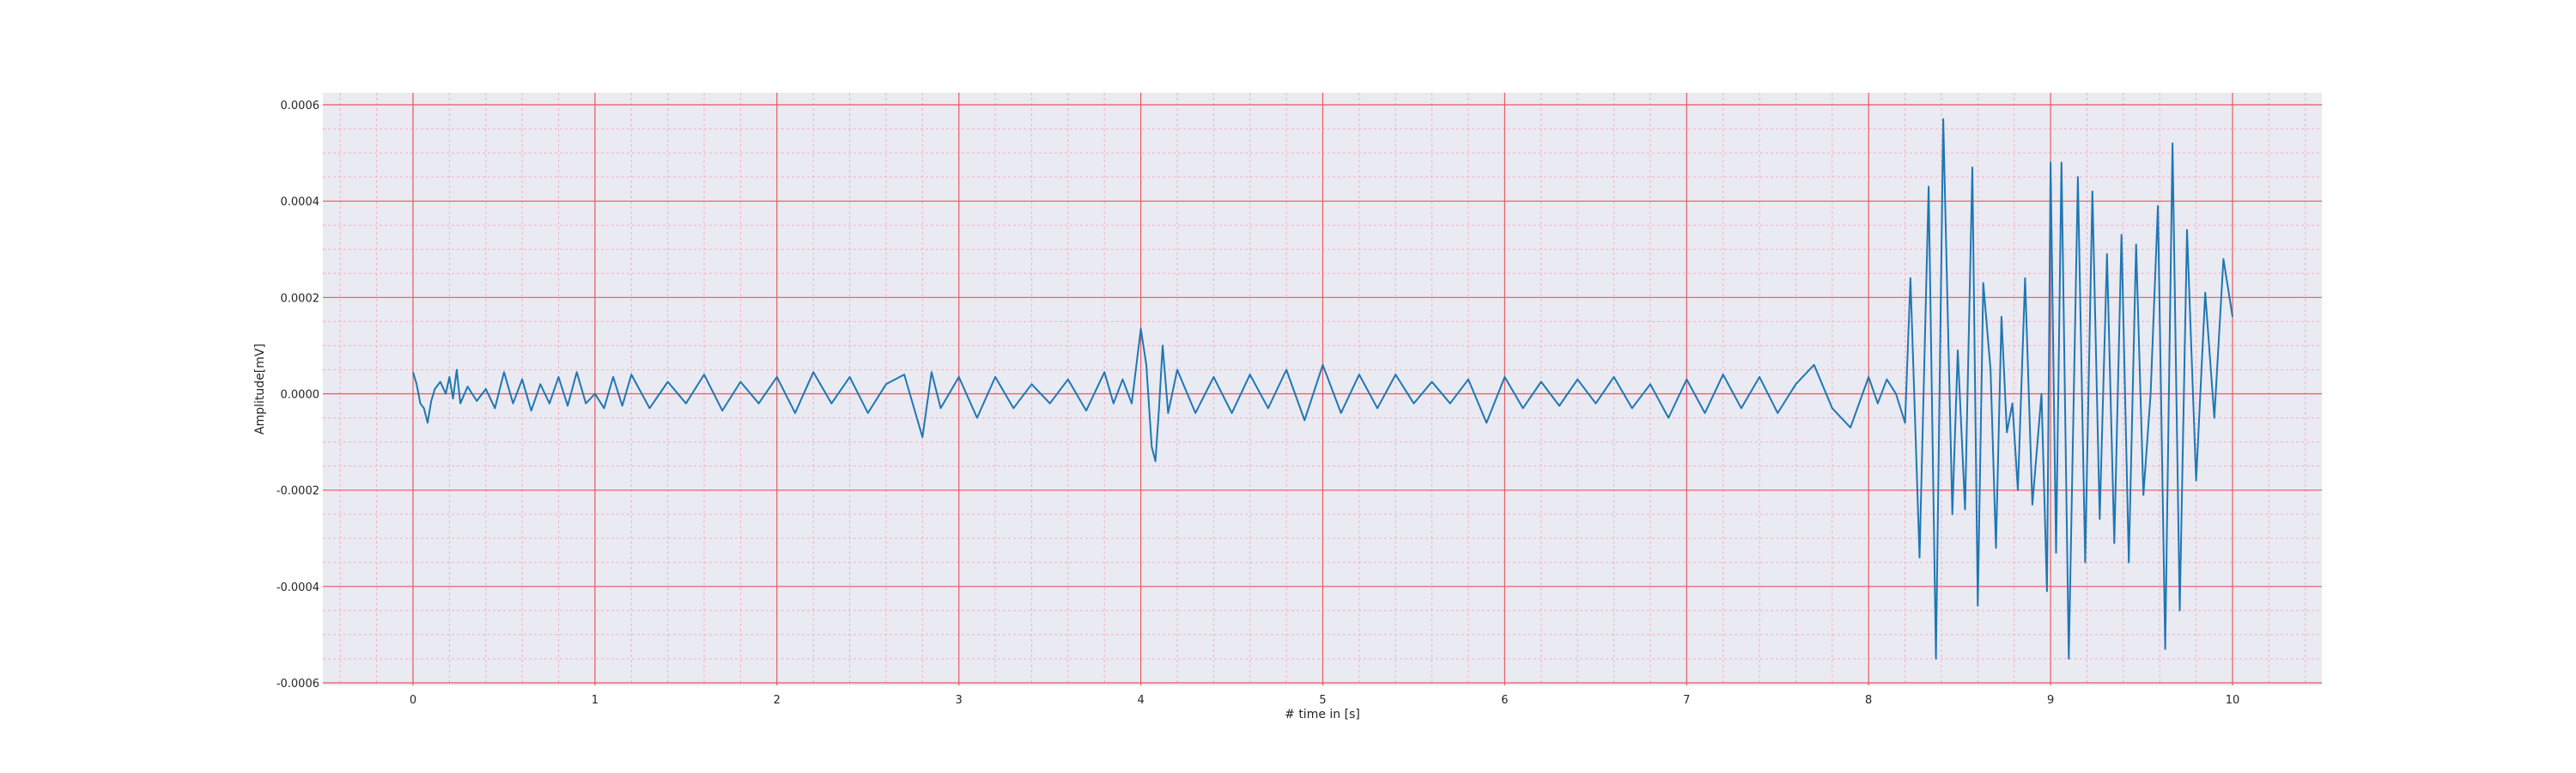 This screenshot has width=2576, height=773. What do you see at coordinates (1140, 700) in the screenshot?
I see `x-tick-label: 4` at bounding box center [1140, 700].